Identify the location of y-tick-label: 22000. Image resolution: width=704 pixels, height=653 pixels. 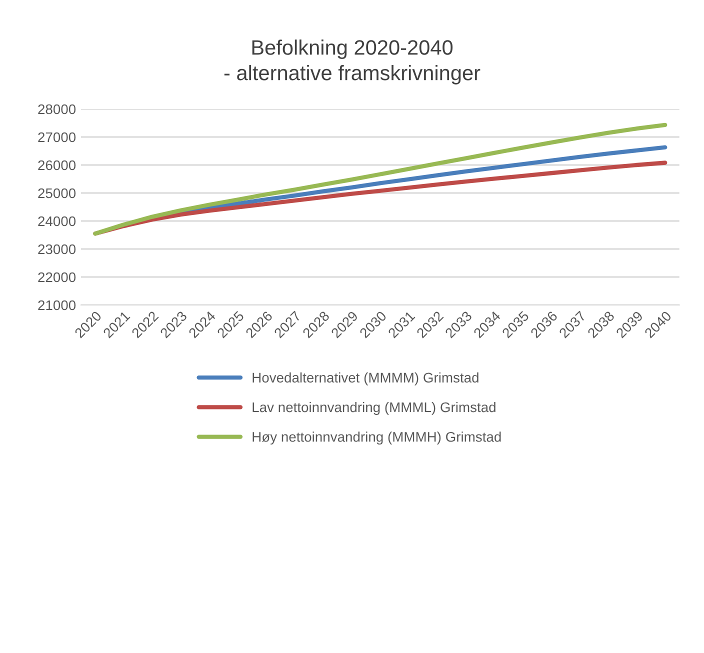
(57, 277).